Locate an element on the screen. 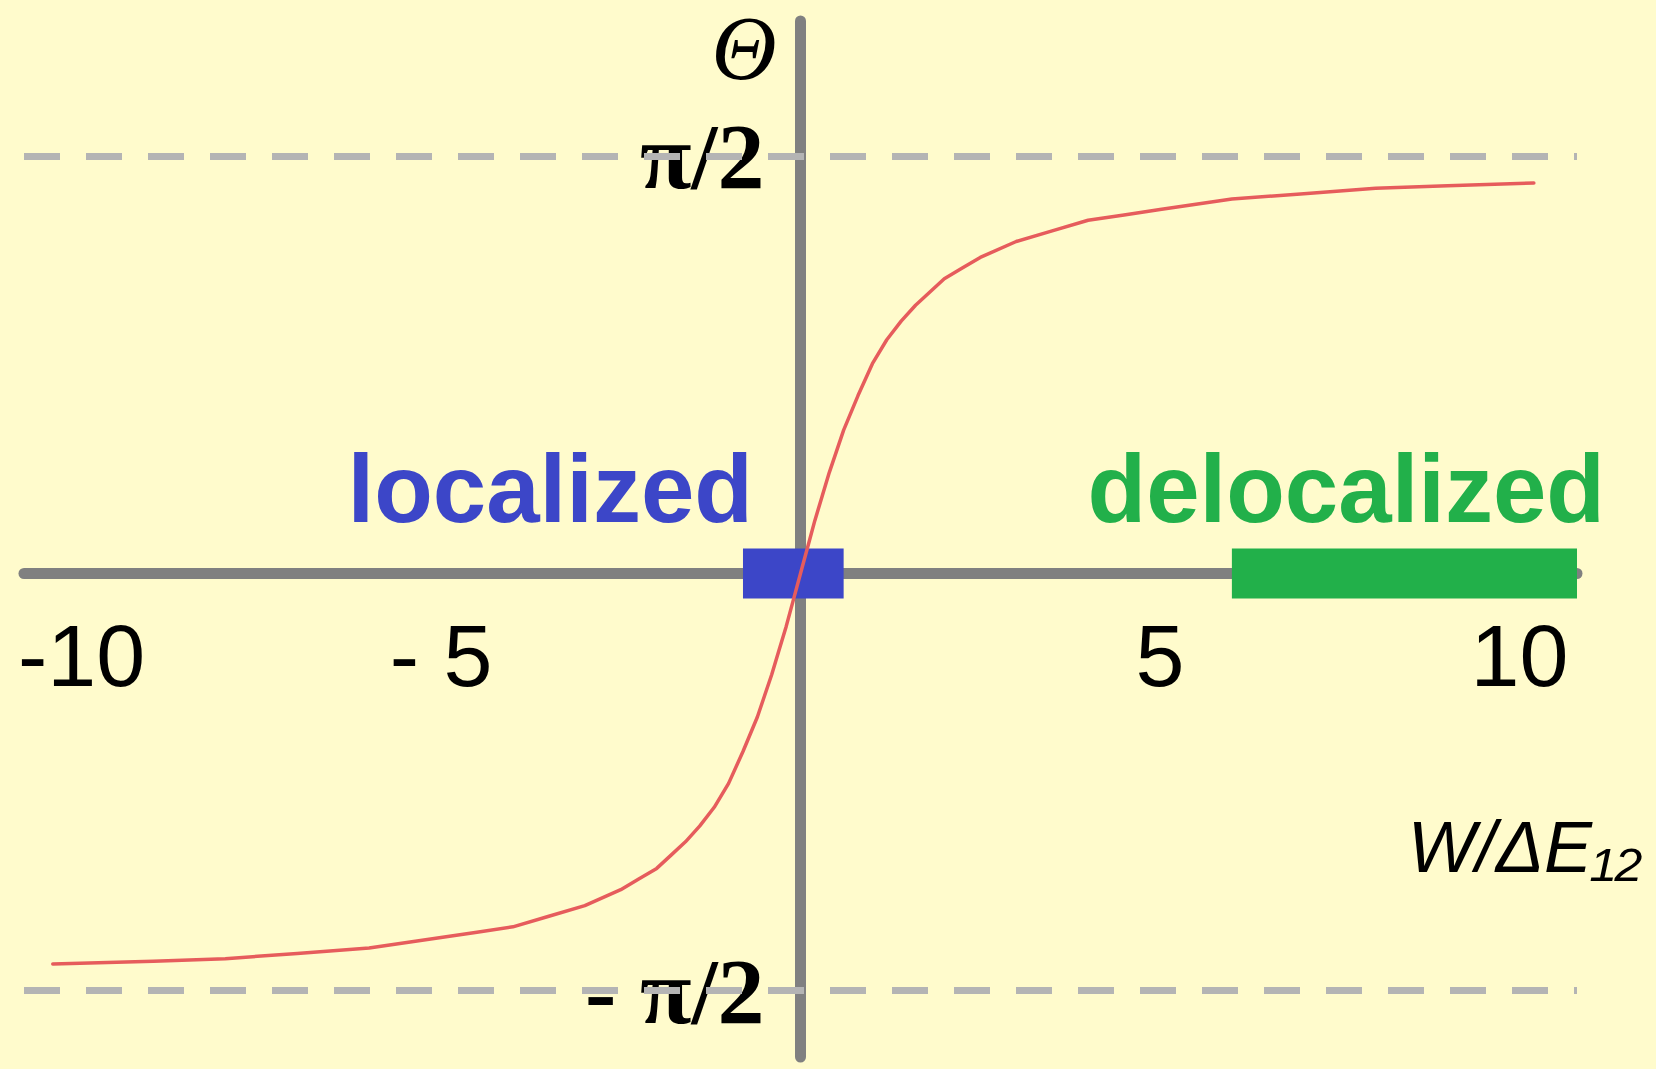 The width and height of the screenshot is (1656, 1069). x-tick-label: 10 is located at coordinates (1519, 656).